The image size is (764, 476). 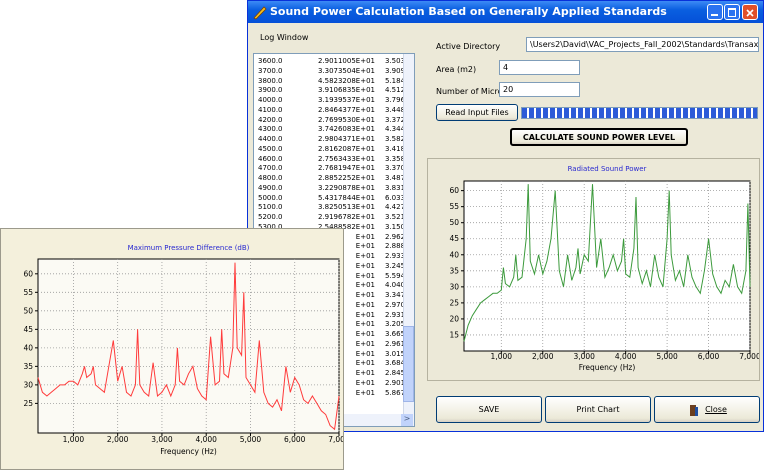 I want to click on scroll-right-button: >, so click(x=407, y=420).